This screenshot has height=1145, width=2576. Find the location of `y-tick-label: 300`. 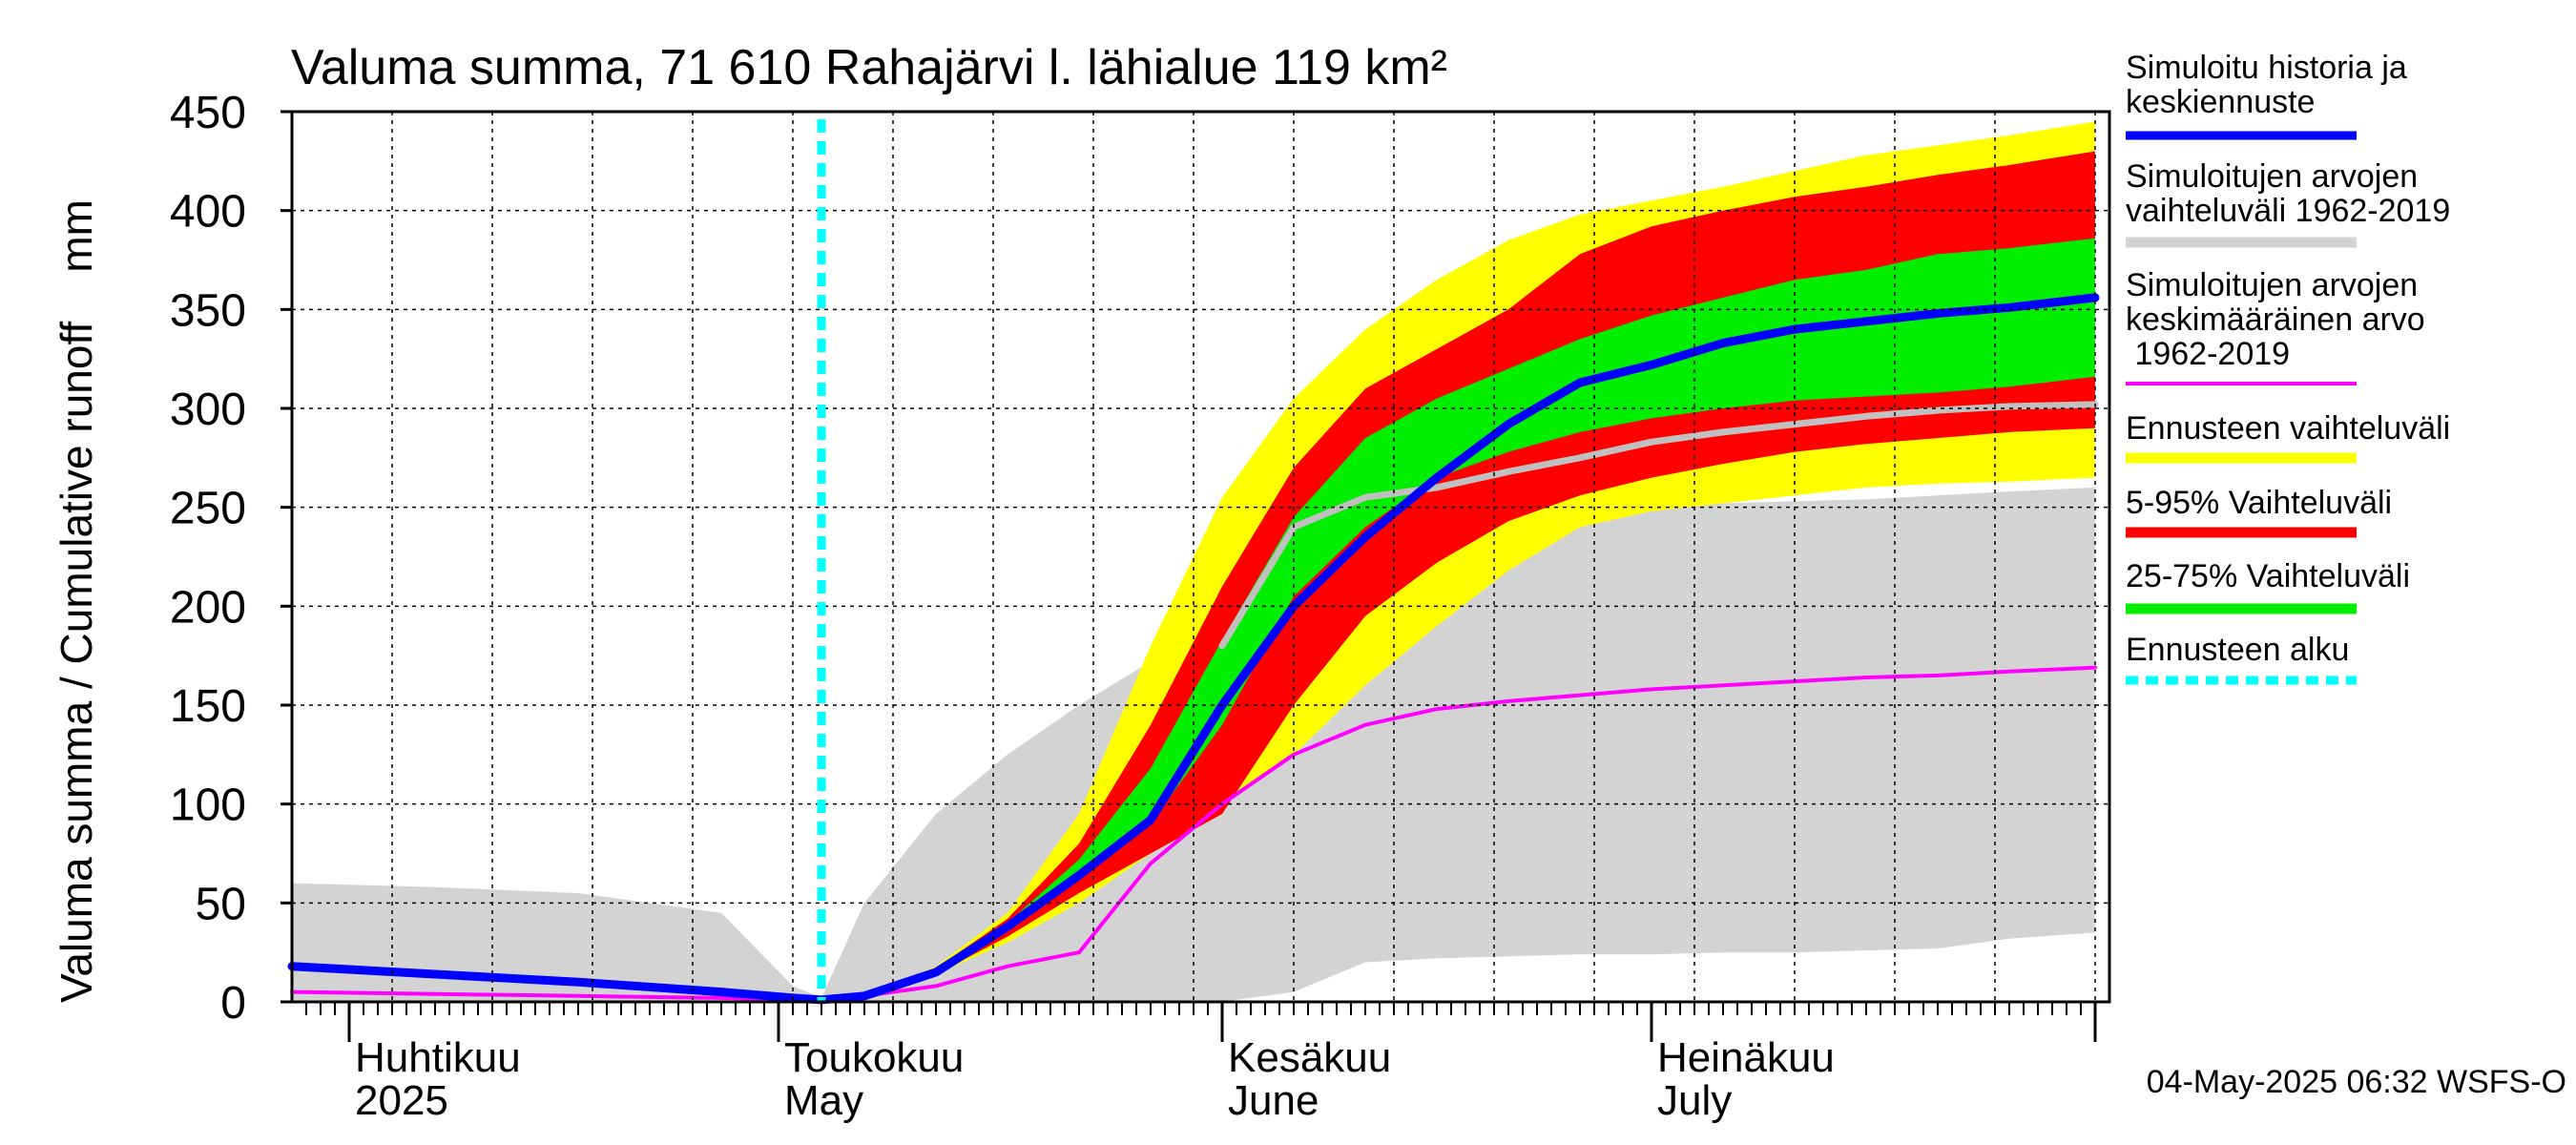

y-tick-label: 300 is located at coordinates (208, 410).